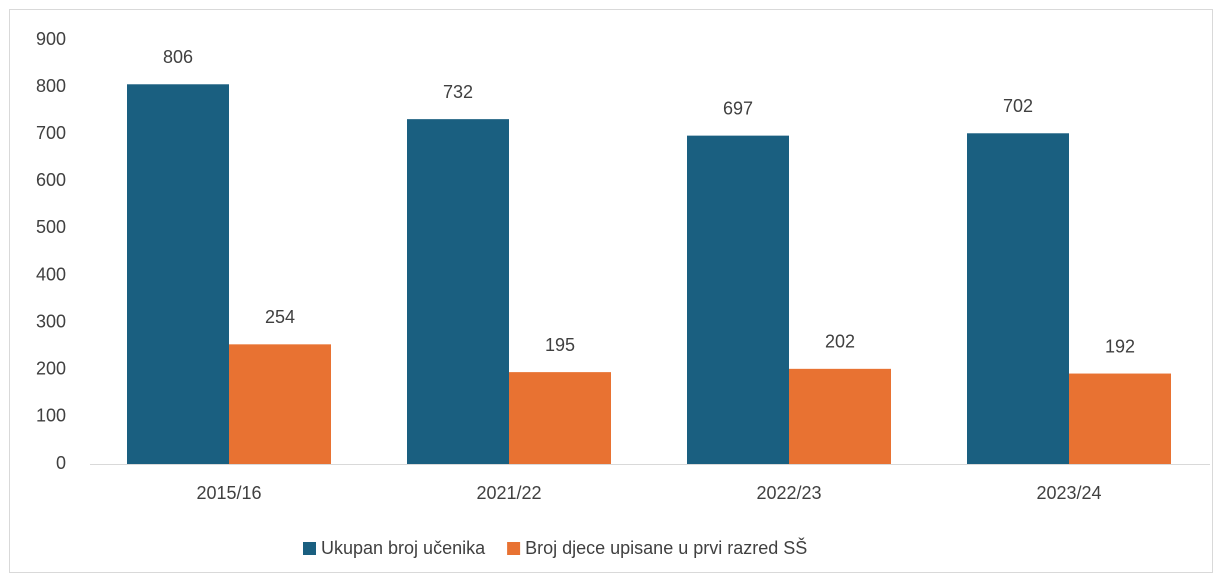 This screenshot has height=582, width=1222. I want to click on y-tick-label: 800, so click(51, 86).